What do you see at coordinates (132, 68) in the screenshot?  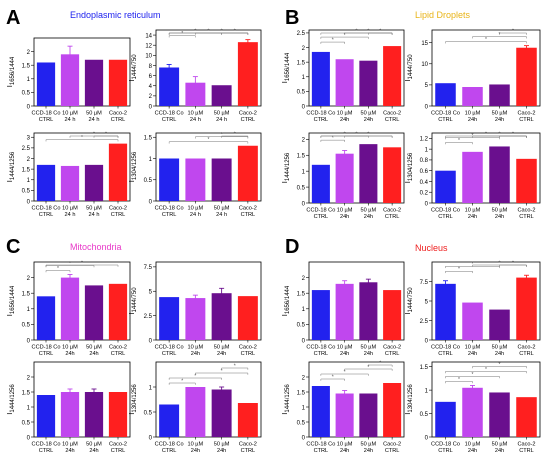 I see `y-axis-label: I1444/750` at bounding box center [132, 68].